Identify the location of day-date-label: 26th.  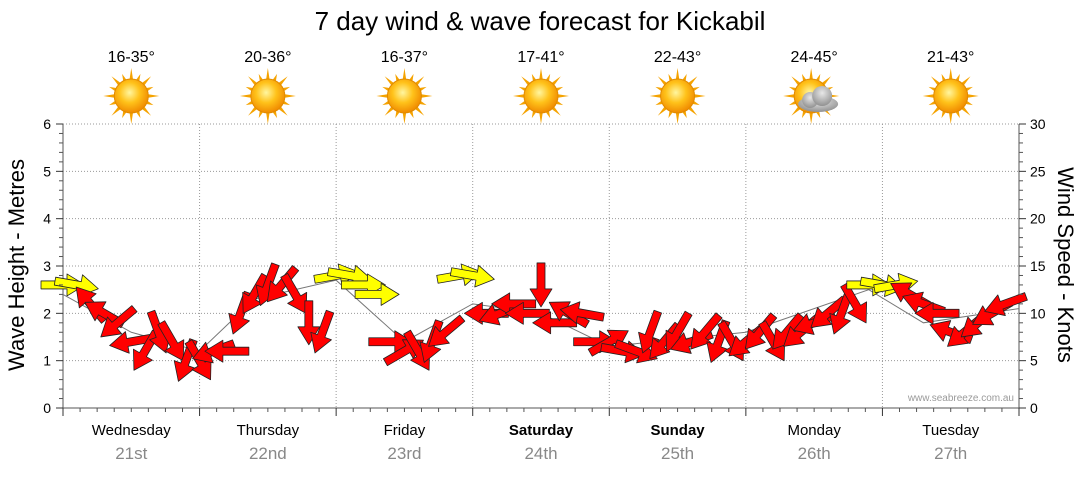
(814, 453).